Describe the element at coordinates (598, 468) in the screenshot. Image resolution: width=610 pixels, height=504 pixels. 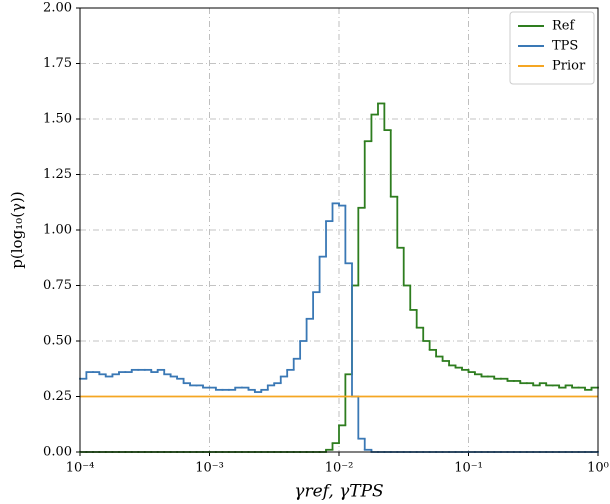
I see `x-tick-label: 10⁰` at that location.